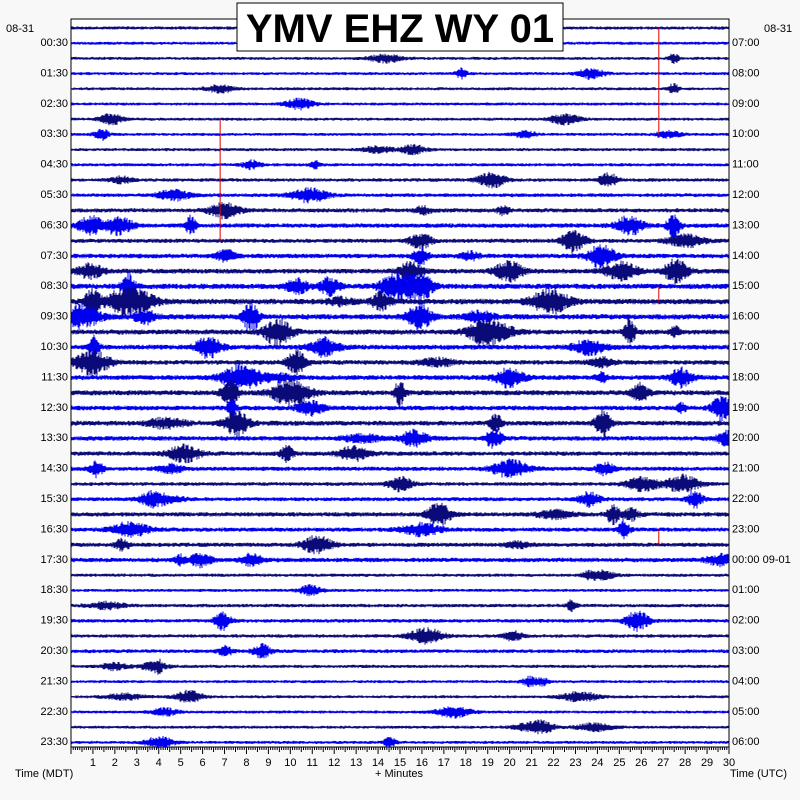 The image size is (800, 800). I want to click on right-time-label: 04:00, so click(746, 681).